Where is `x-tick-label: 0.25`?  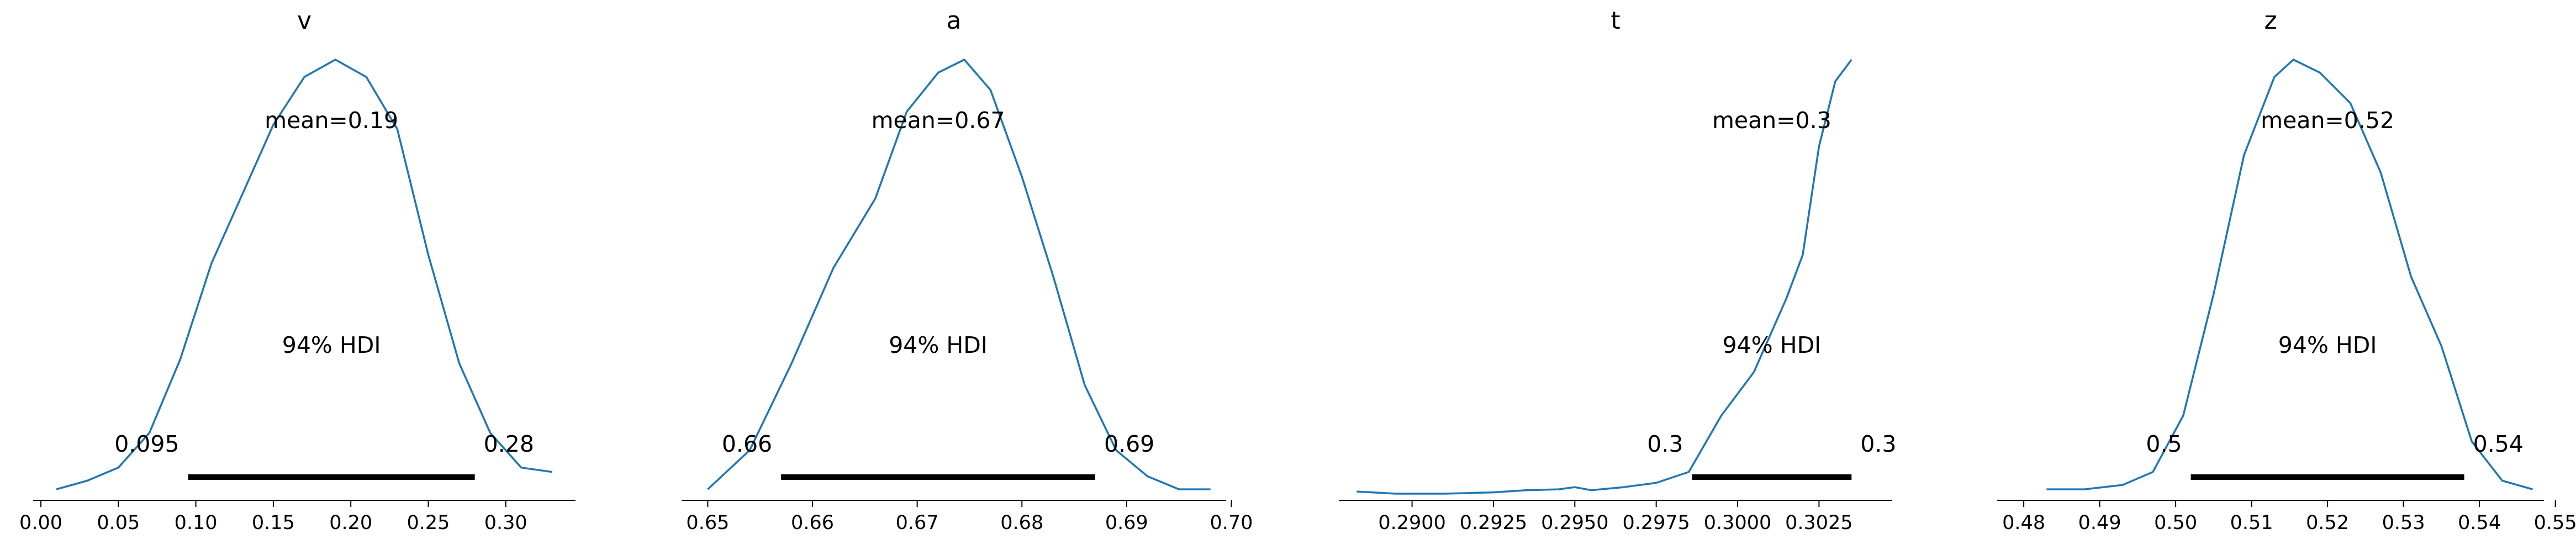 x-tick-label: 0.25 is located at coordinates (428, 523).